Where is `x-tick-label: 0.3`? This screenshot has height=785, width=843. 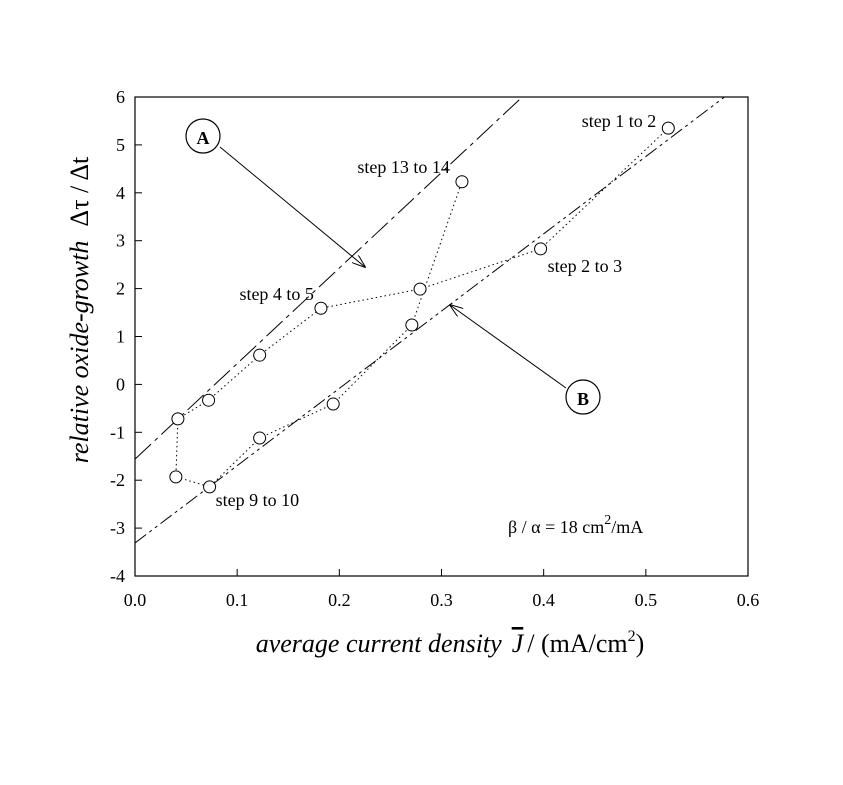 x-tick-label: 0.3 is located at coordinates (441, 600).